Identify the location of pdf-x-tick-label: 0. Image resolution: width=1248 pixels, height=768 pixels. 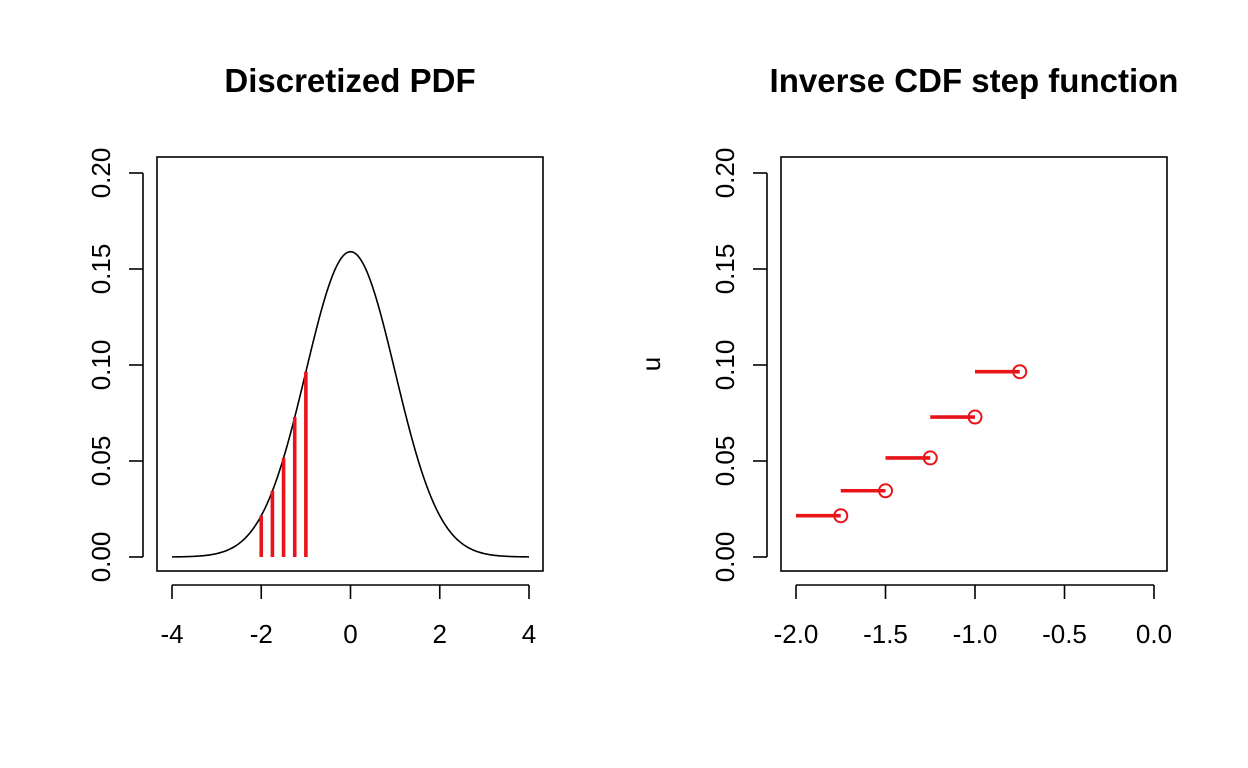
(350, 634).